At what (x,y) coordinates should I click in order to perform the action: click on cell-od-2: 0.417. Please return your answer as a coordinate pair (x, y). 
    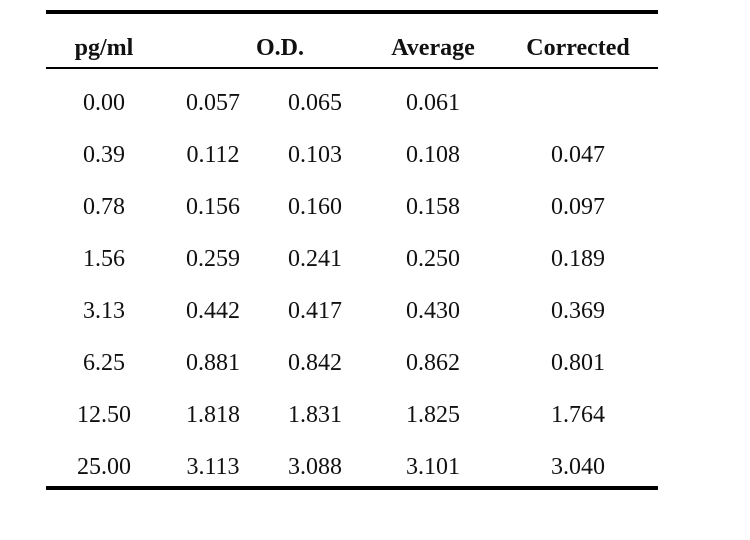
    Looking at the image, I should click on (315, 311).